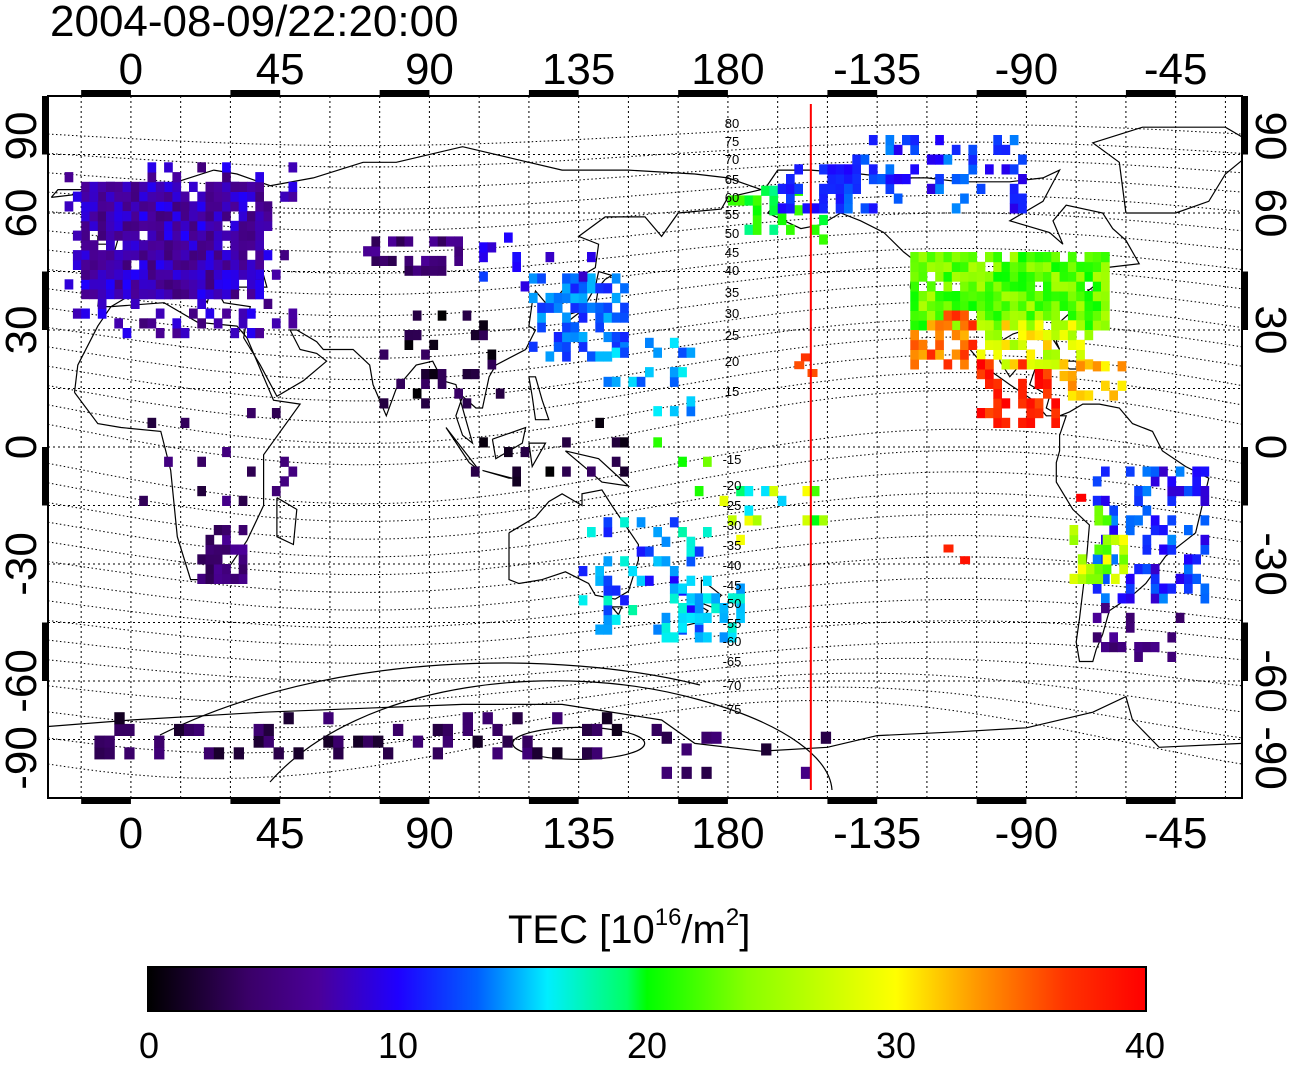  What do you see at coordinates (1027, 69) in the screenshot?
I see `top-lon-label: -90` at bounding box center [1027, 69].